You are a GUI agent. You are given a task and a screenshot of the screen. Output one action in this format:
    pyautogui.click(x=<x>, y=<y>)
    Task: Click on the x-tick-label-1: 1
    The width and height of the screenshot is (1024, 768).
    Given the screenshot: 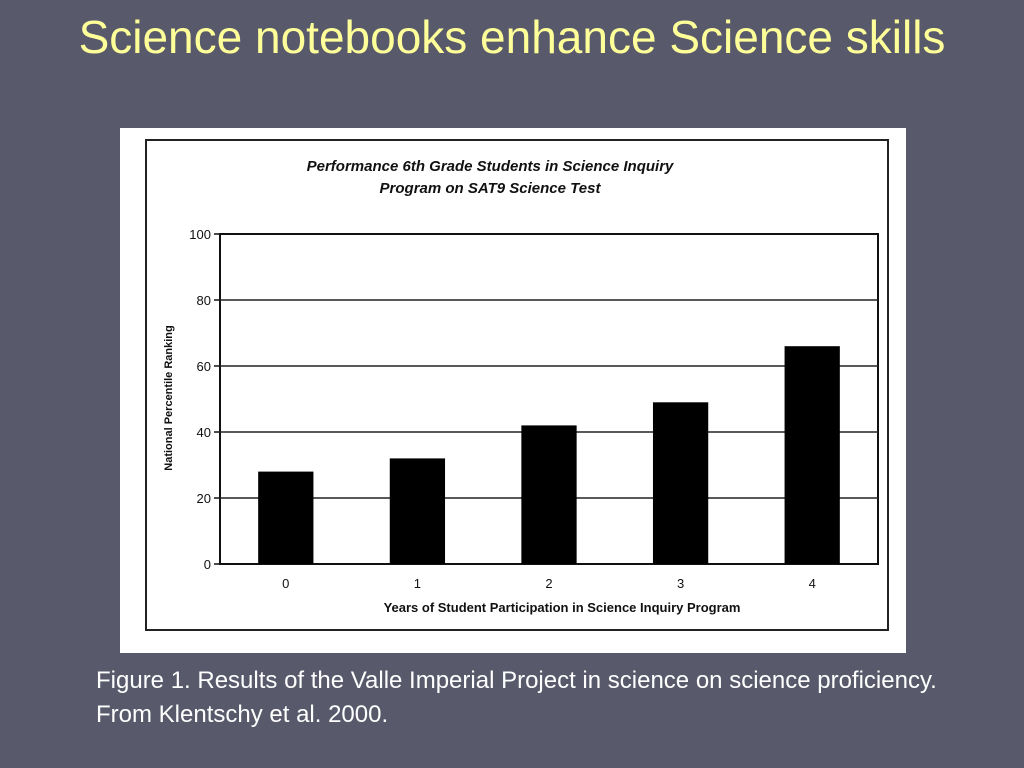 What is the action you would take?
    pyautogui.click(x=417, y=583)
    